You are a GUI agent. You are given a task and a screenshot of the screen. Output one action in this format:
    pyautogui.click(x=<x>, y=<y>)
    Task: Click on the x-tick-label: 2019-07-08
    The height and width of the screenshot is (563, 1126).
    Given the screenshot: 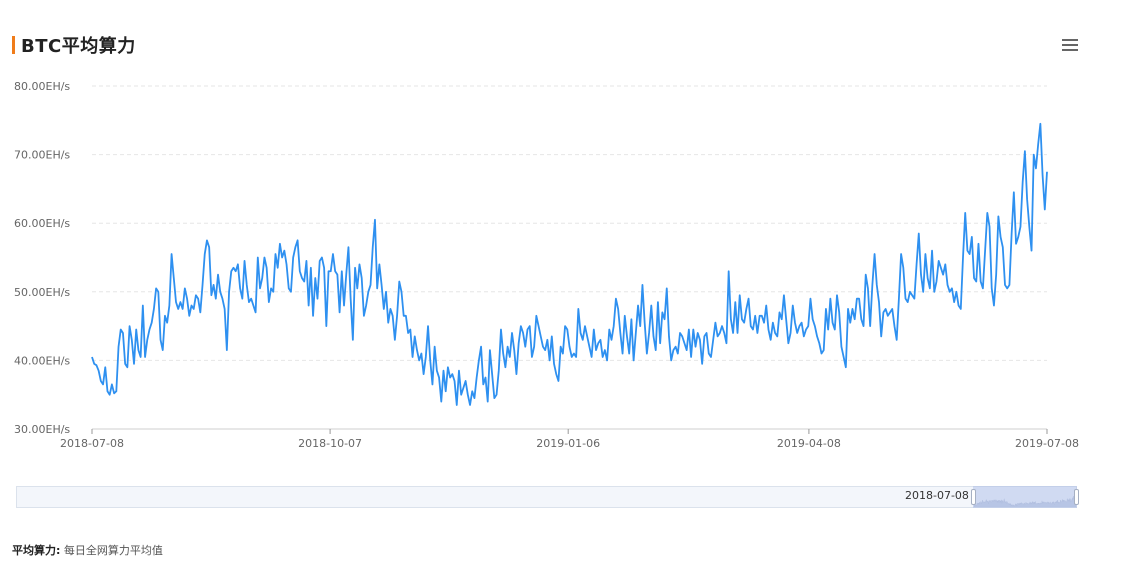 What is the action you would take?
    pyautogui.click(x=1047, y=443)
    